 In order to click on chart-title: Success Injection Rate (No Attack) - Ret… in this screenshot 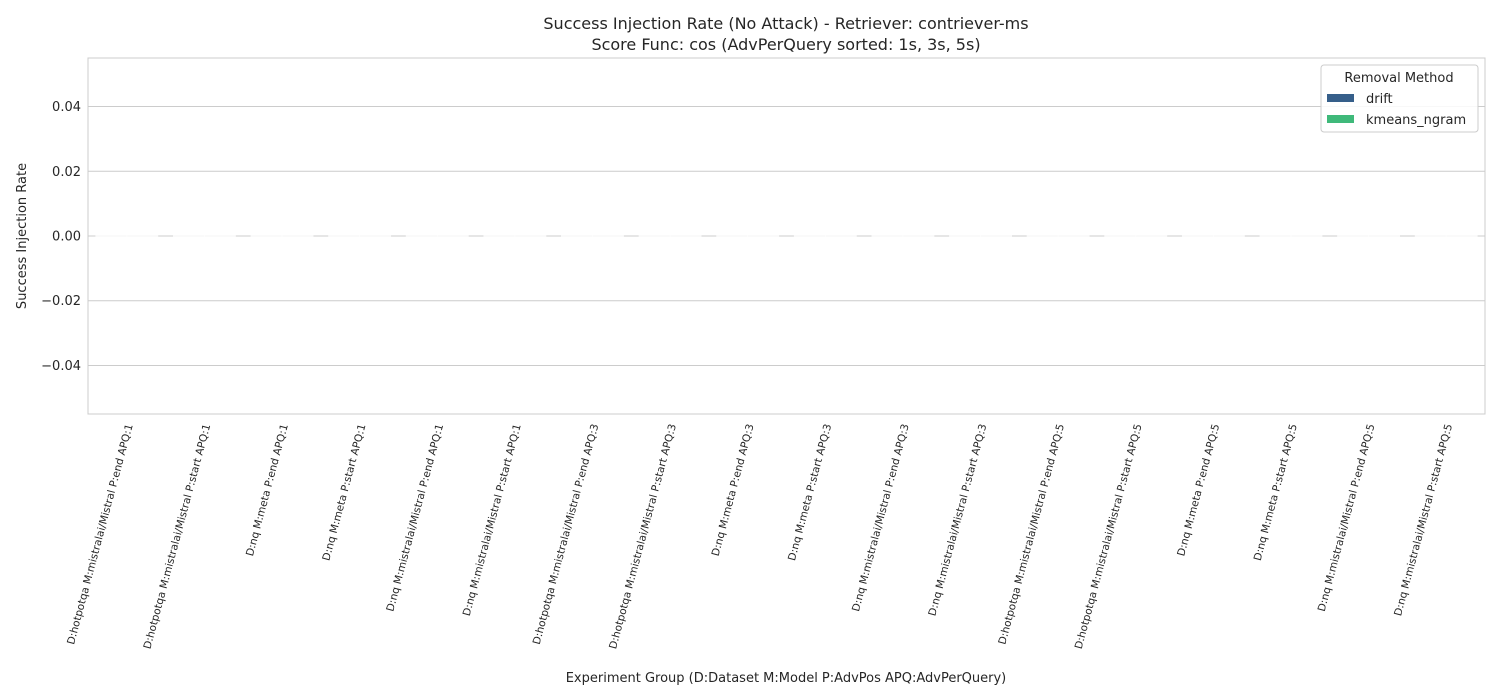, I will do `click(785, 23)`.